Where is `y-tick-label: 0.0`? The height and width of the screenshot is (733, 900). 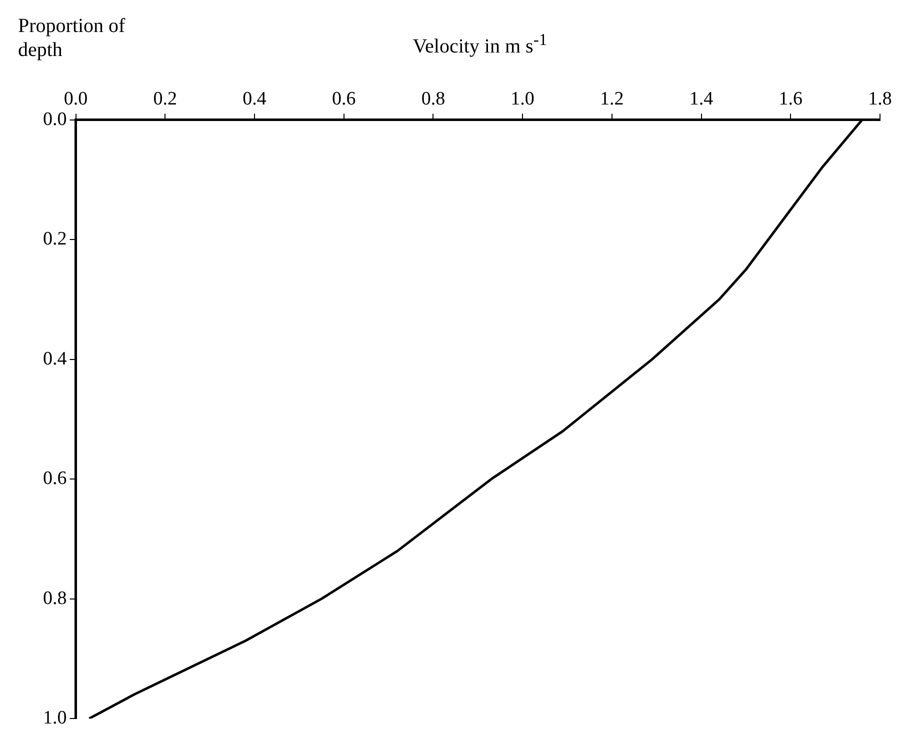 y-tick-label: 0.0 is located at coordinates (55, 119).